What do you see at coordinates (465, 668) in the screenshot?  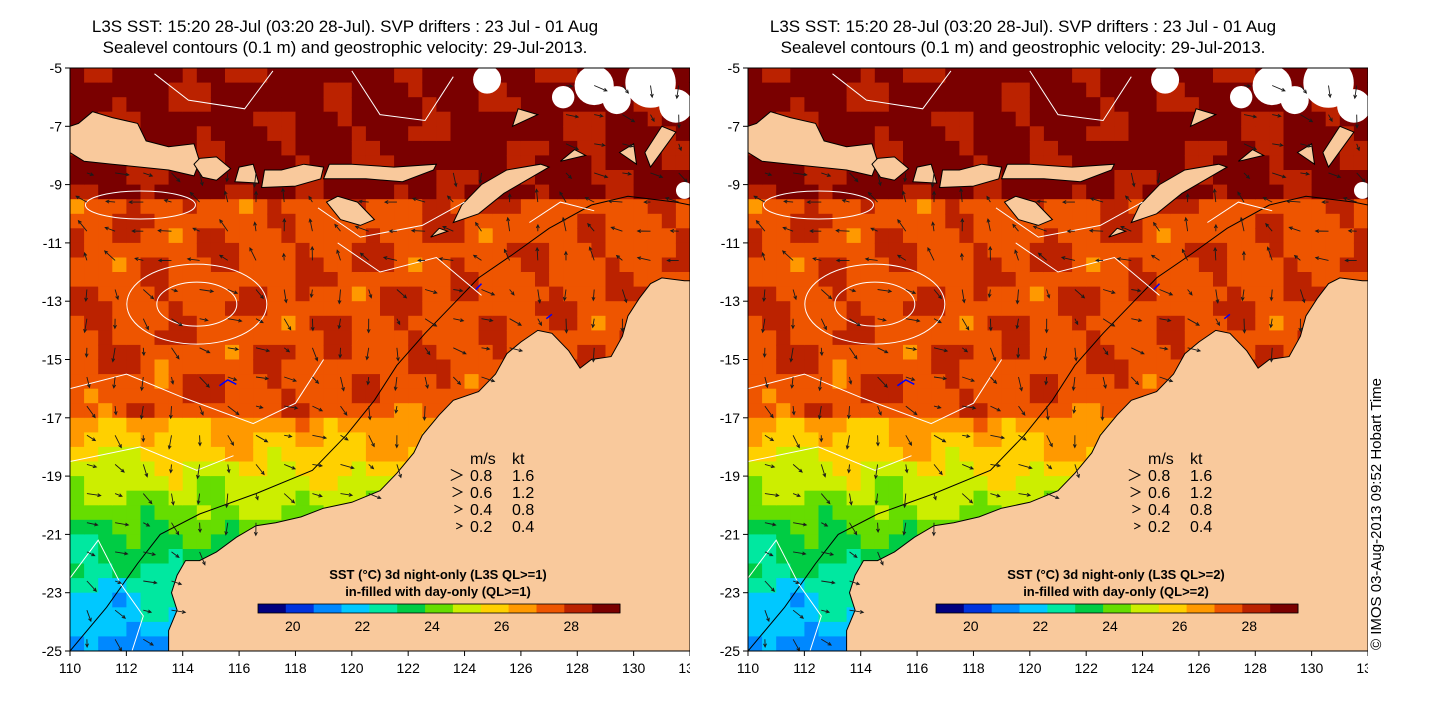 I see `x-tick-label: 124` at bounding box center [465, 668].